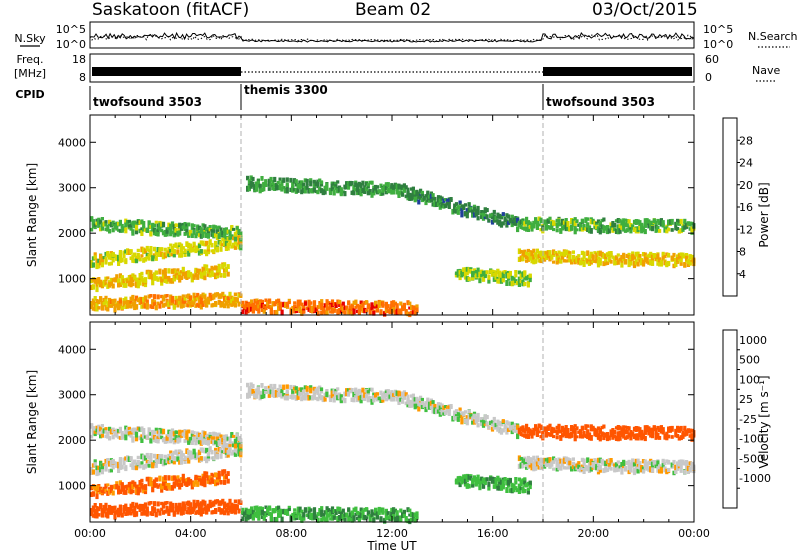 The width and height of the screenshot is (800, 554). What do you see at coordinates (171, 10) in the screenshot?
I see `plot-title: Saskatoon (fitACF)` at bounding box center [171, 10].